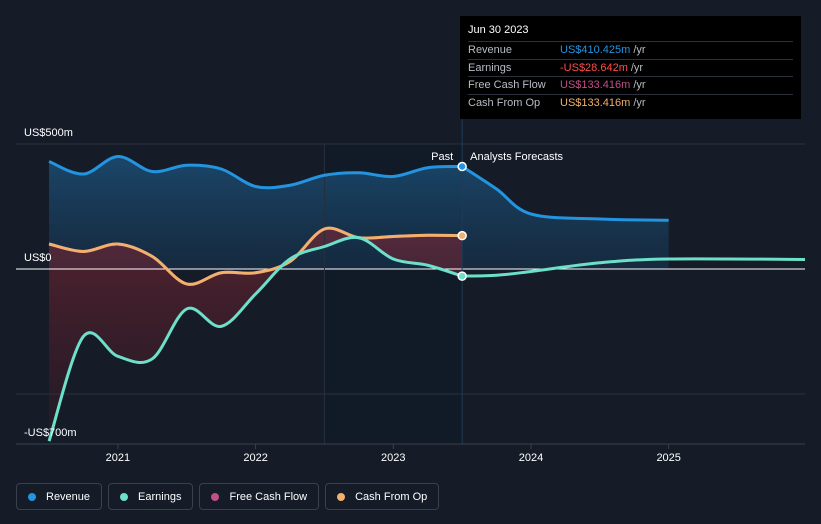 The width and height of the screenshot is (821, 524). What do you see at coordinates (50, 433) in the screenshot?
I see `y-label-bottom: -US$700m` at bounding box center [50, 433].